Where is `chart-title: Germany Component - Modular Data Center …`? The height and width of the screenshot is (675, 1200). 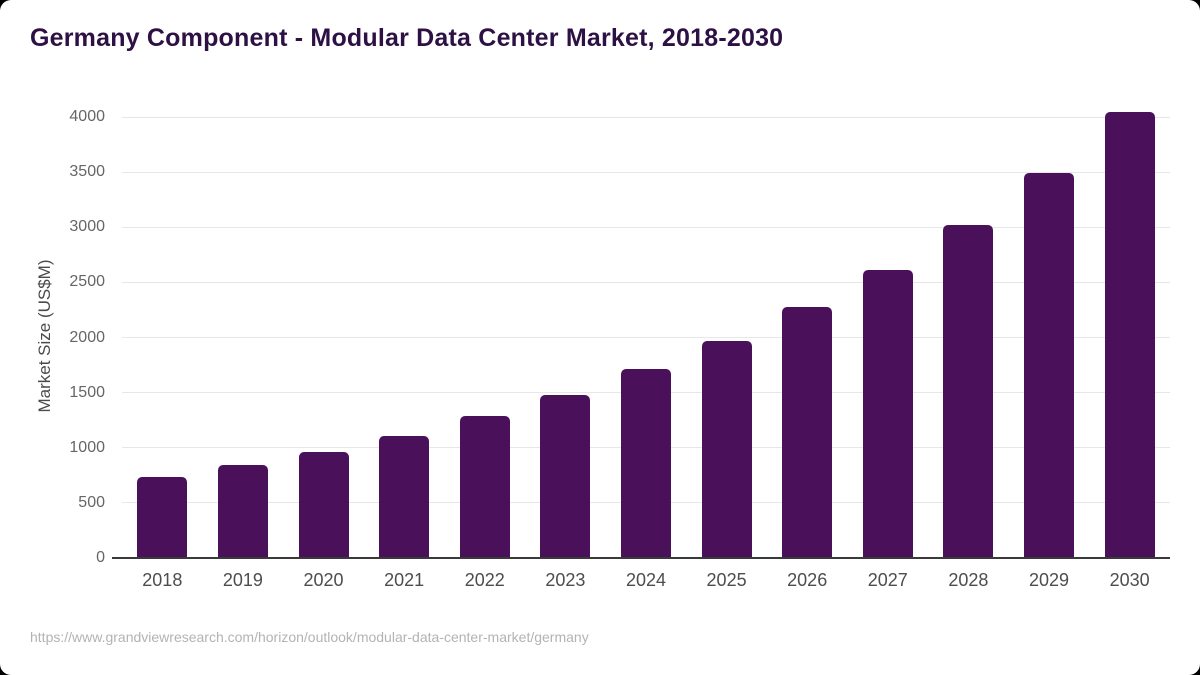 chart-title: Germany Component - Modular Data Center … is located at coordinates (407, 38).